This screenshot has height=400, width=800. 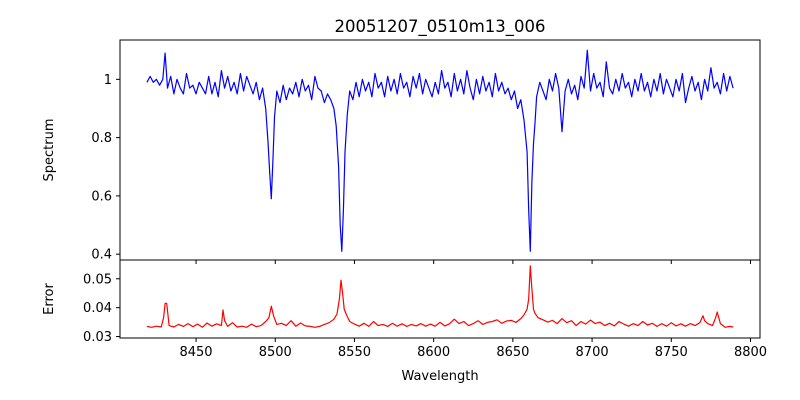 What do you see at coordinates (439, 27) in the screenshot?
I see `chart-title: 20051207_0510m13_006` at bounding box center [439, 27].